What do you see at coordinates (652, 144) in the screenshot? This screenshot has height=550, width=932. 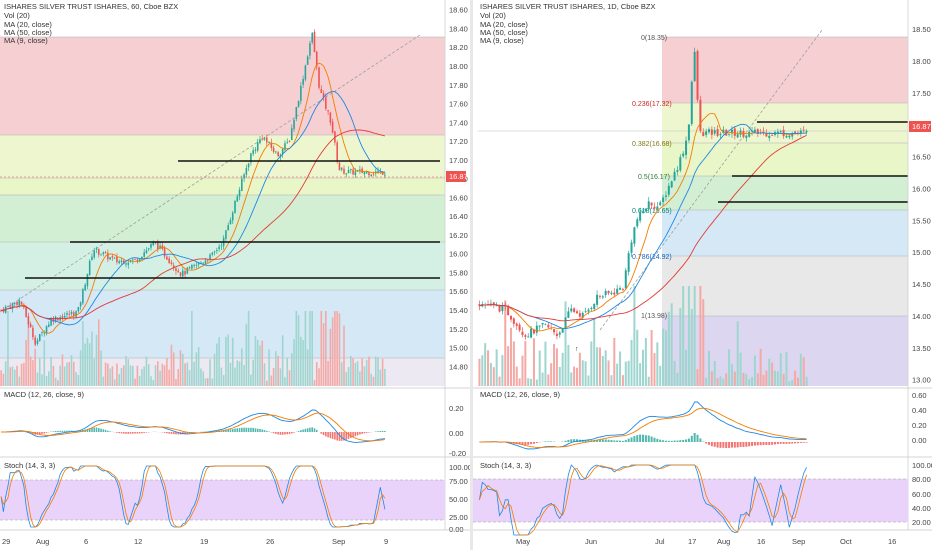 I see `r-fib-label-0382: 0.382(16.68)` at bounding box center [652, 144].